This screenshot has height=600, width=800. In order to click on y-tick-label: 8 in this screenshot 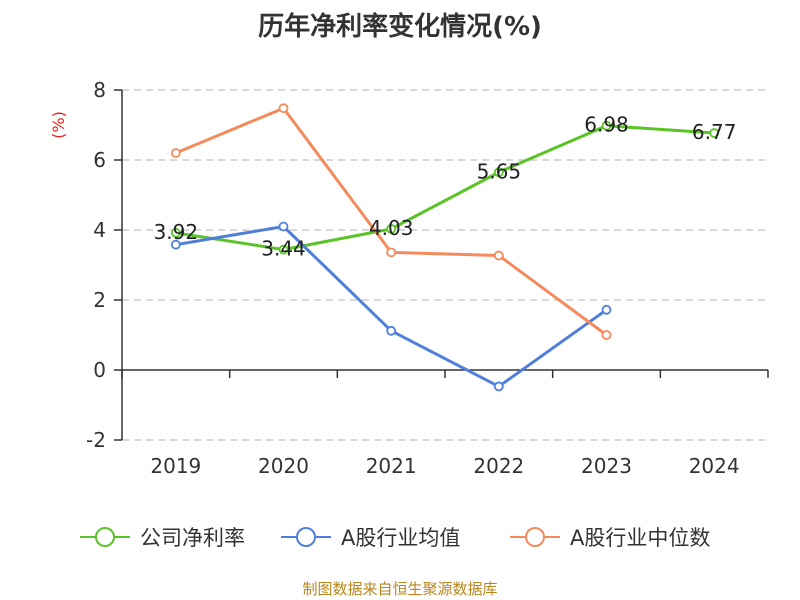, I will do `click(99, 90)`.